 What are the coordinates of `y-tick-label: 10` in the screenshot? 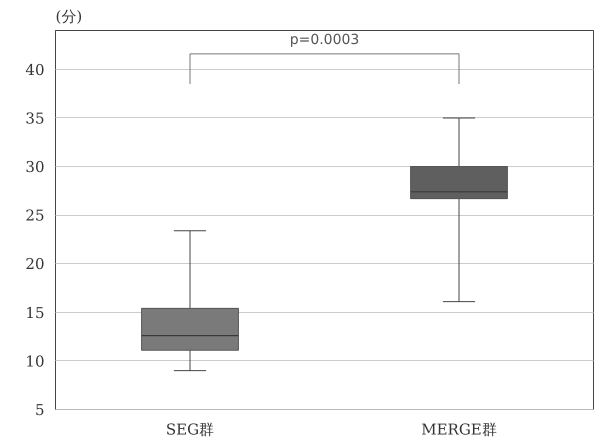 It's located at (35, 361).